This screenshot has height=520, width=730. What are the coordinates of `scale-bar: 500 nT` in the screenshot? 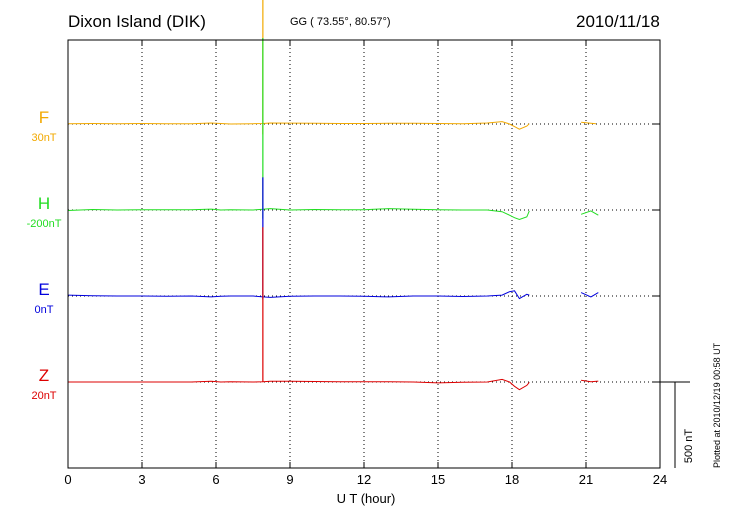 It's located at (677, 424).